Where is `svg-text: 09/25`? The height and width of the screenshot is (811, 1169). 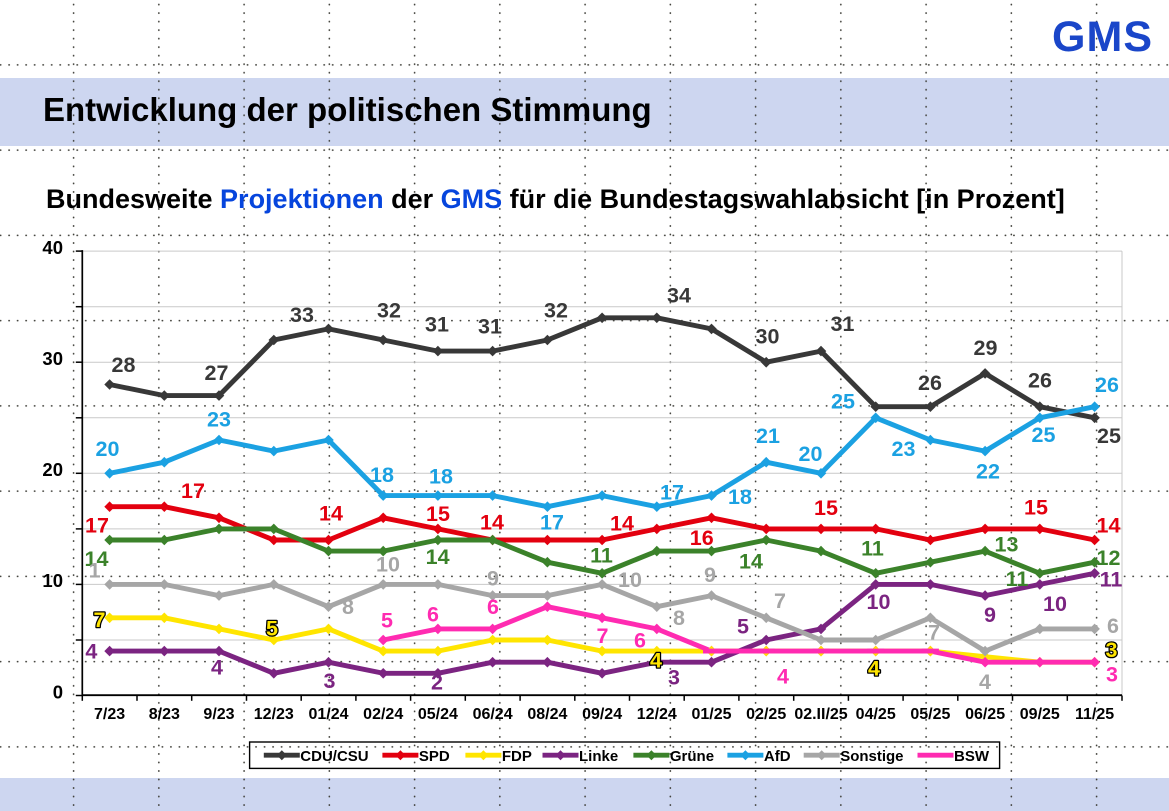
svg-text: 09/25 is located at coordinates (1040, 714).